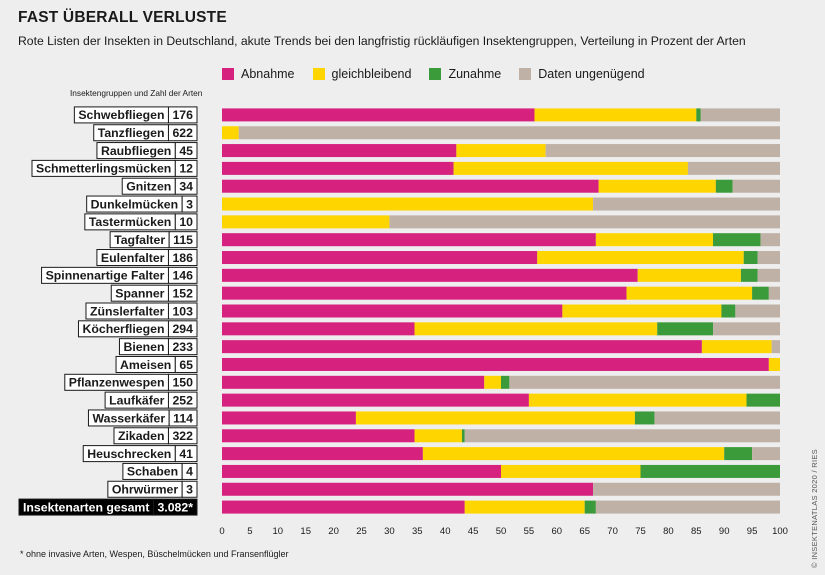 This screenshot has height=575, width=825. What do you see at coordinates (338, 168) in the screenshot?
I see `bar-schmetterlingsmuecken-abnahme` at bounding box center [338, 168].